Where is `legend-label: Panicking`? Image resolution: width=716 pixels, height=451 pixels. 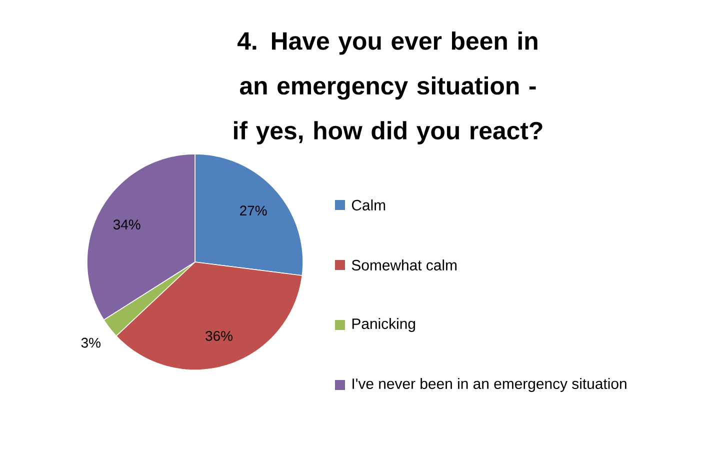
legend-label: Panicking is located at coordinates (384, 325).